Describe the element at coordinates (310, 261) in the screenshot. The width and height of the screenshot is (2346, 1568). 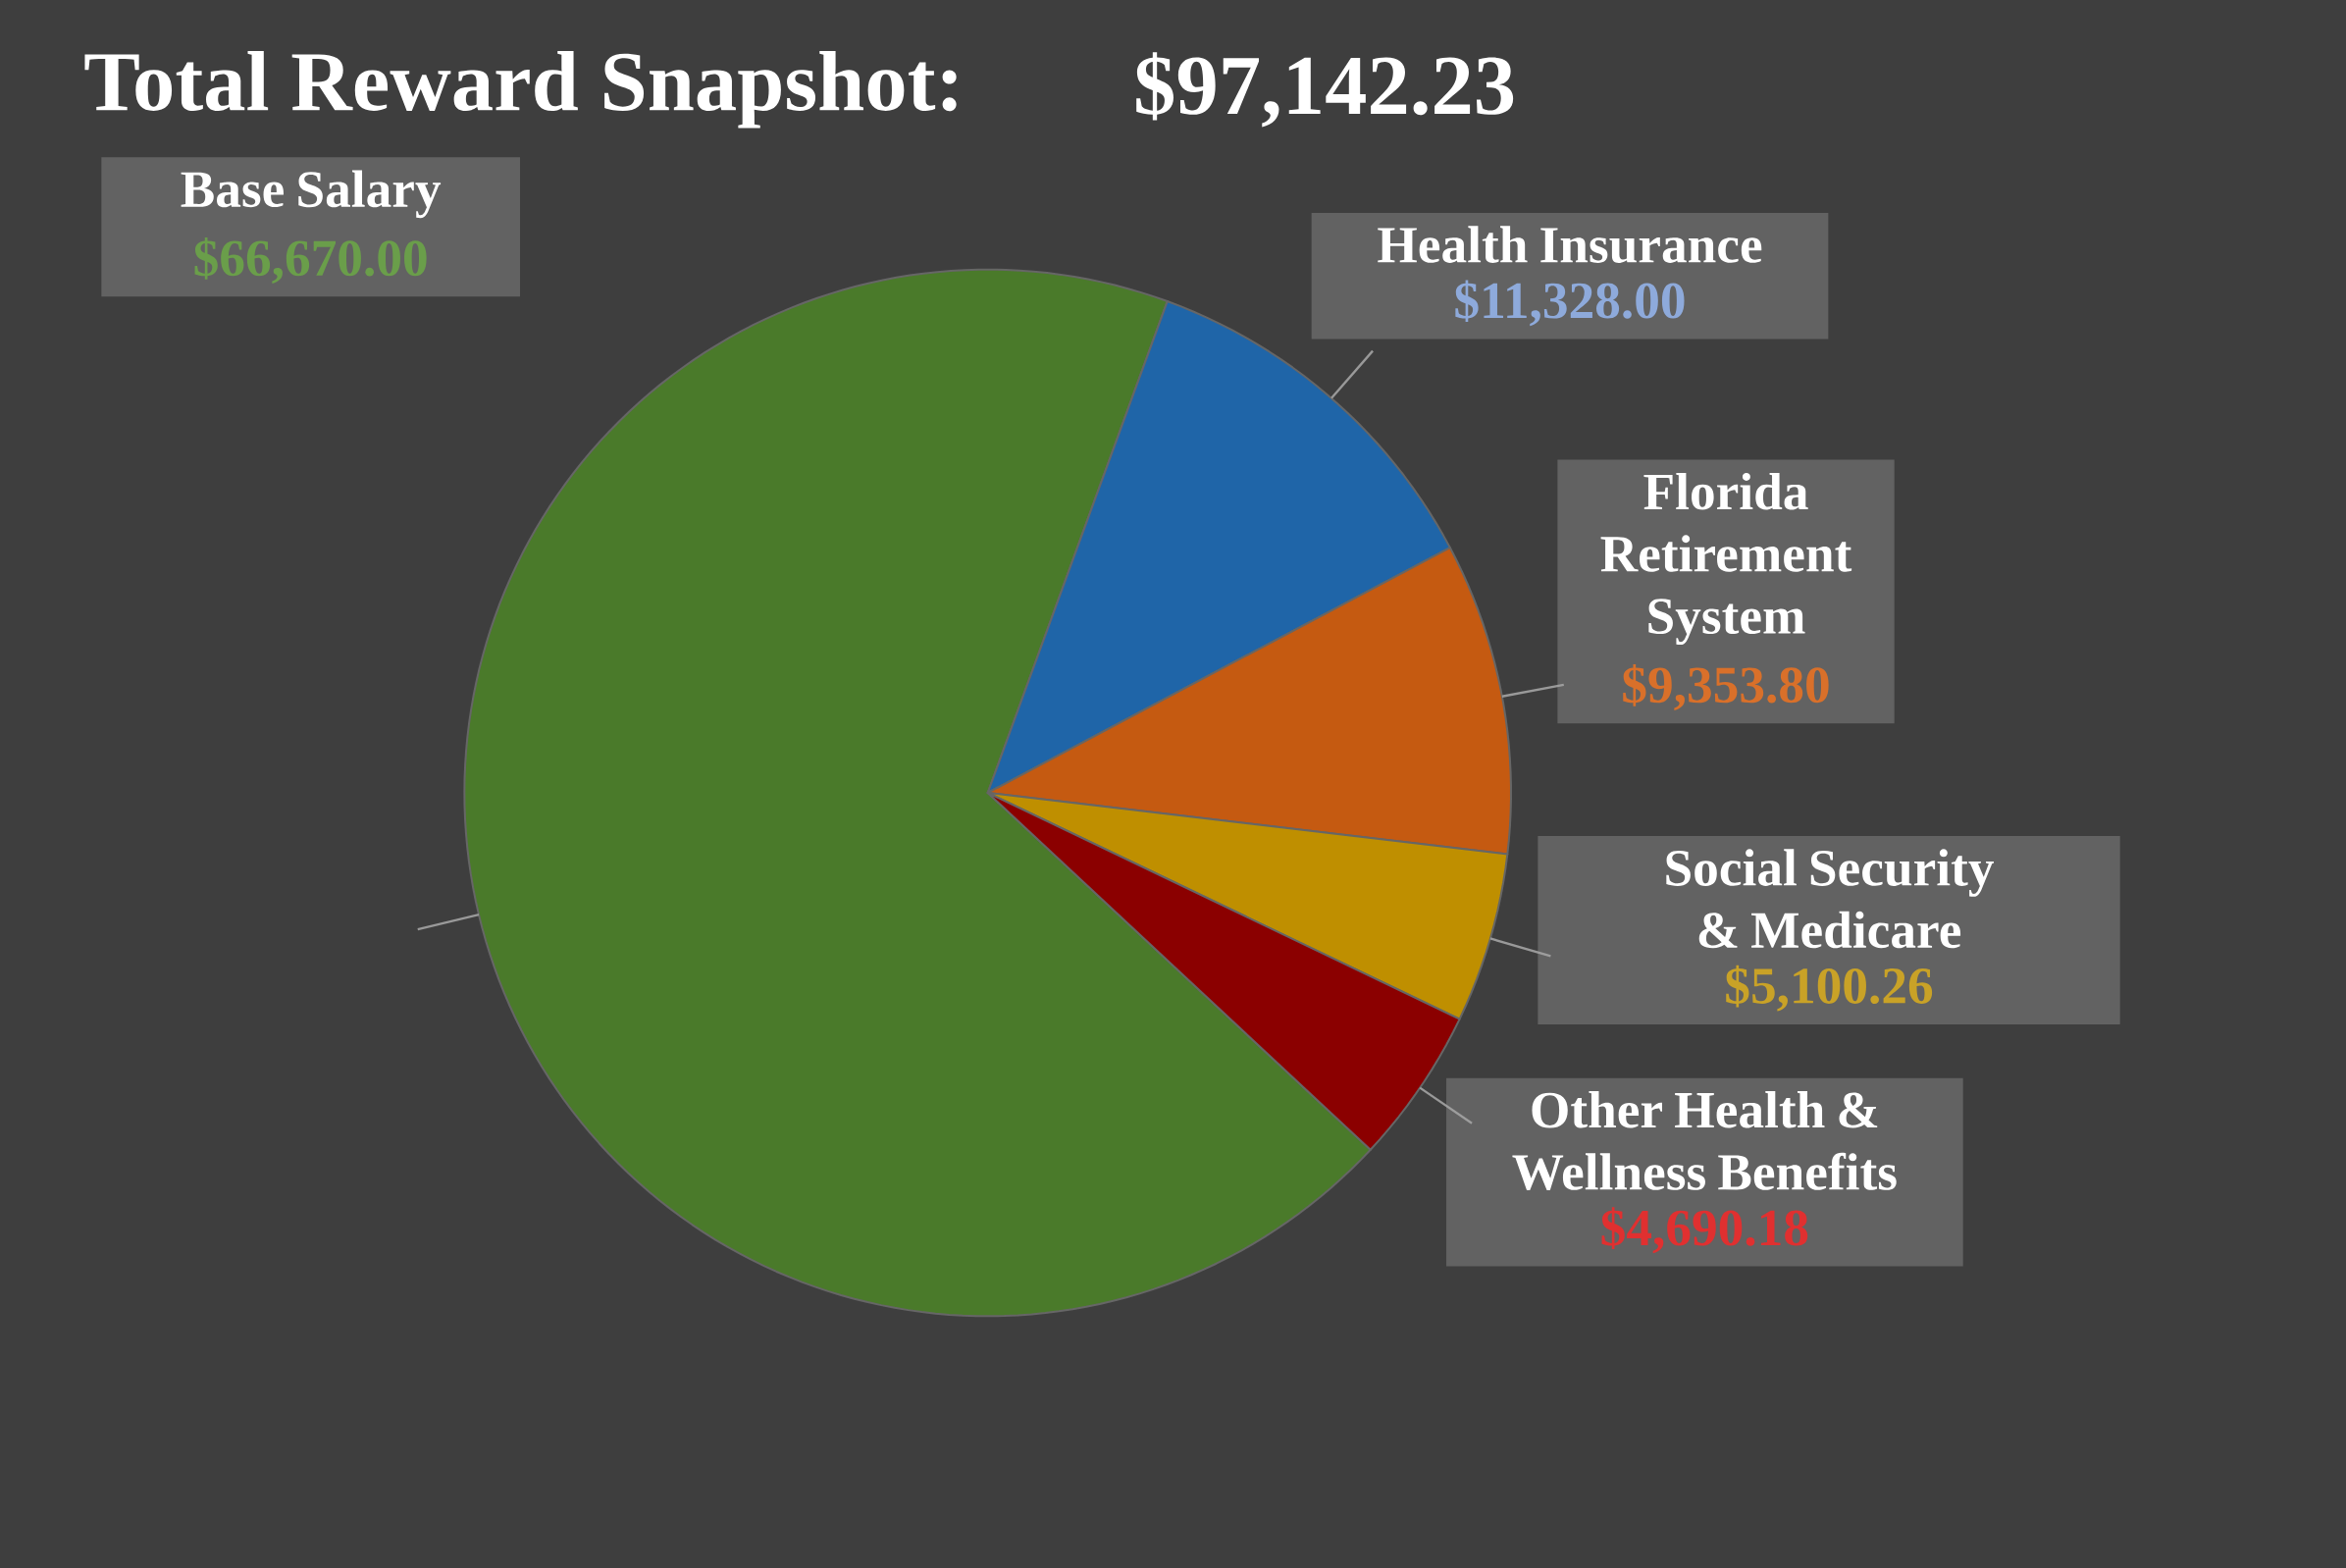
I see `data-label: $66,670.00` at that location.